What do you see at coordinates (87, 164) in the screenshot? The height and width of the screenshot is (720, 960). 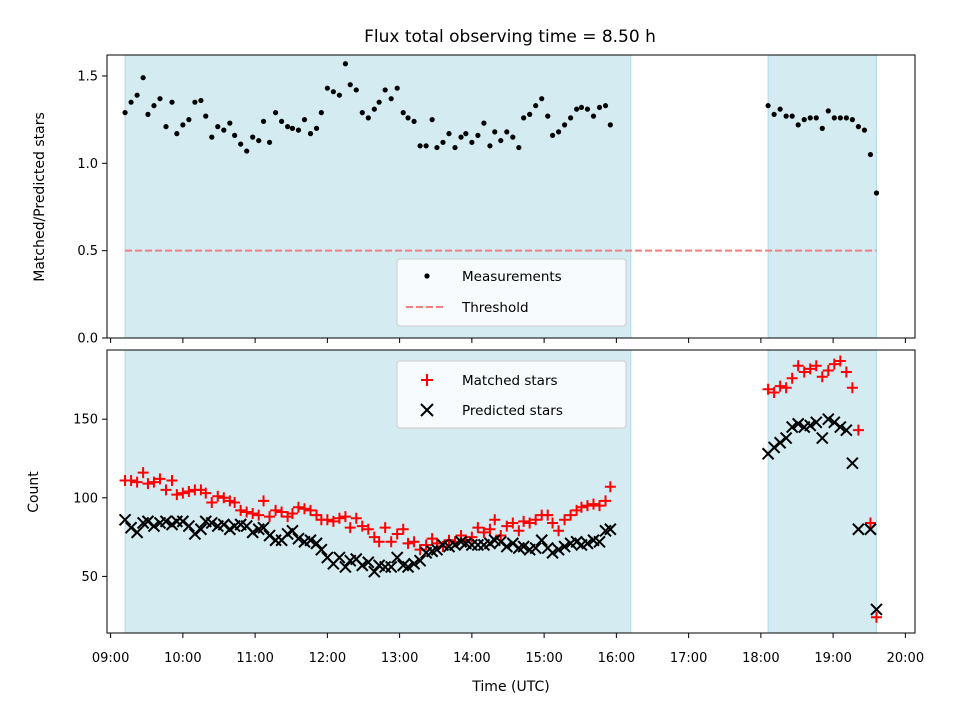 I see `y-tick-label: 1.0` at bounding box center [87, 164].